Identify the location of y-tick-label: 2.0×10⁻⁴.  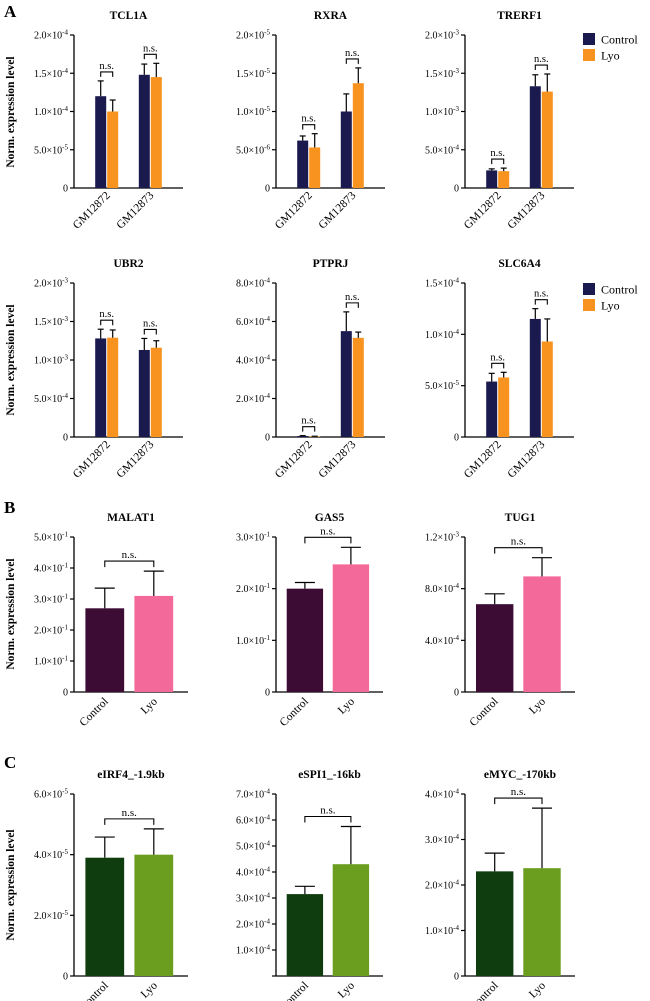
(51, 35).